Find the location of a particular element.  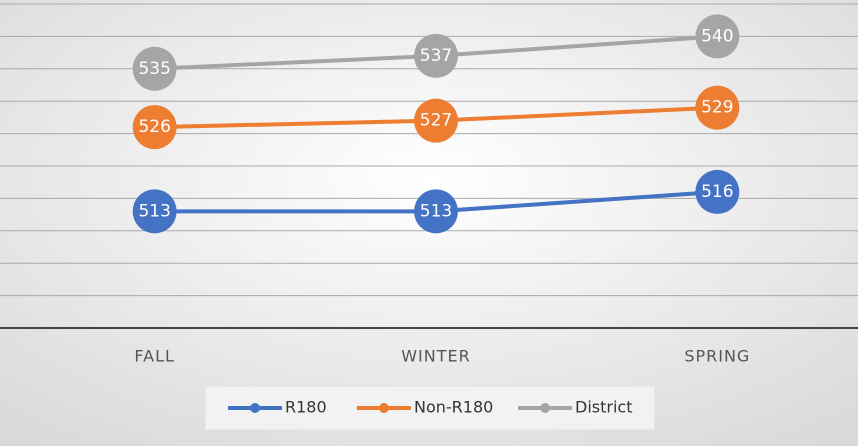

x-tick-label: SPRING is located at coordinates (717, 356).